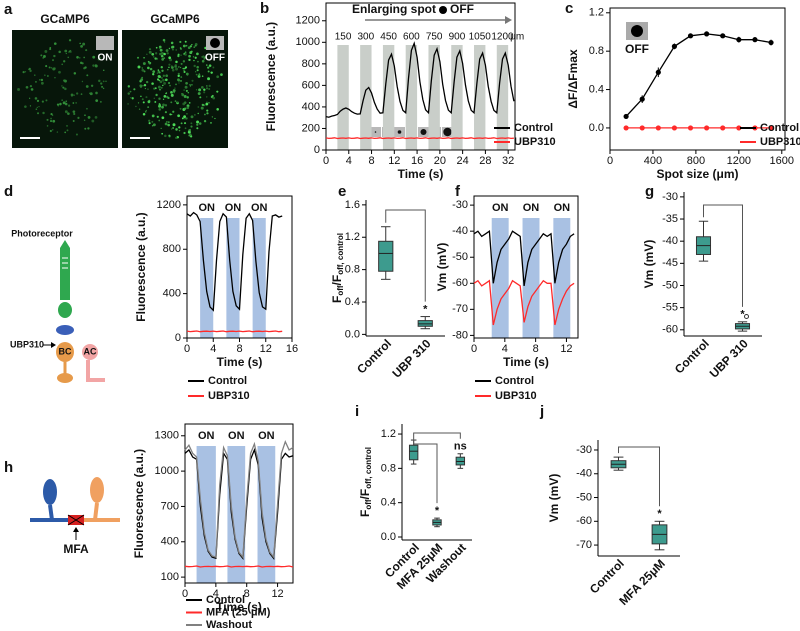 The image size is (800, 631). What do you see at coordinates (90, 352) in the screenshot?
I see `amacrine-cell` at bounding box center [90, 352].